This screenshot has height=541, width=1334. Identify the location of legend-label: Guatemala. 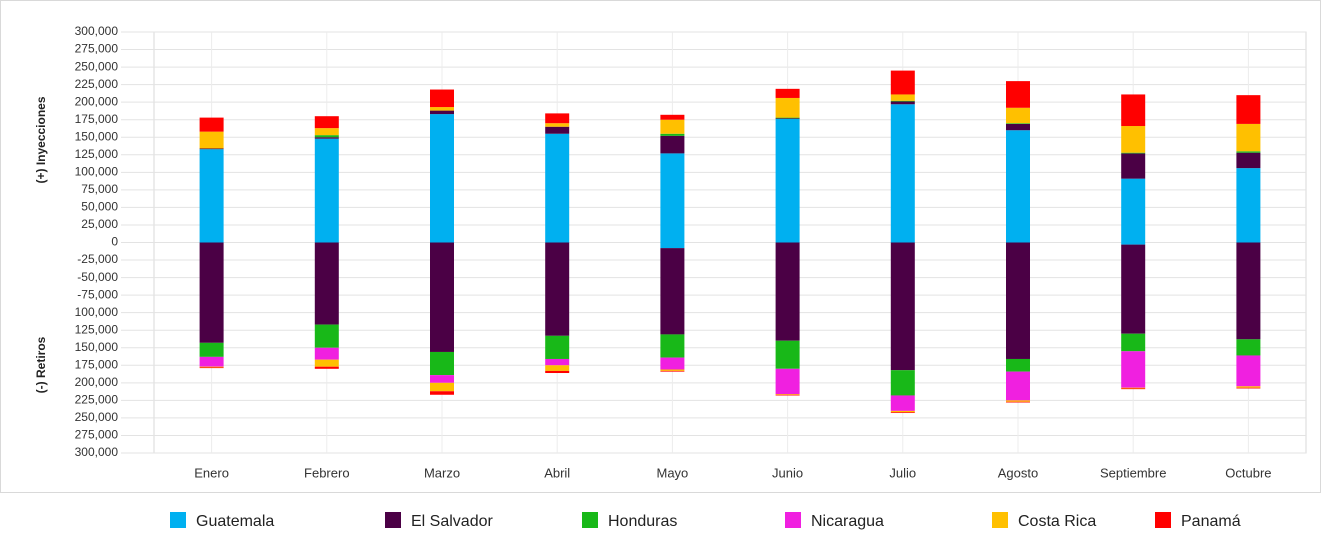
(235, 521).